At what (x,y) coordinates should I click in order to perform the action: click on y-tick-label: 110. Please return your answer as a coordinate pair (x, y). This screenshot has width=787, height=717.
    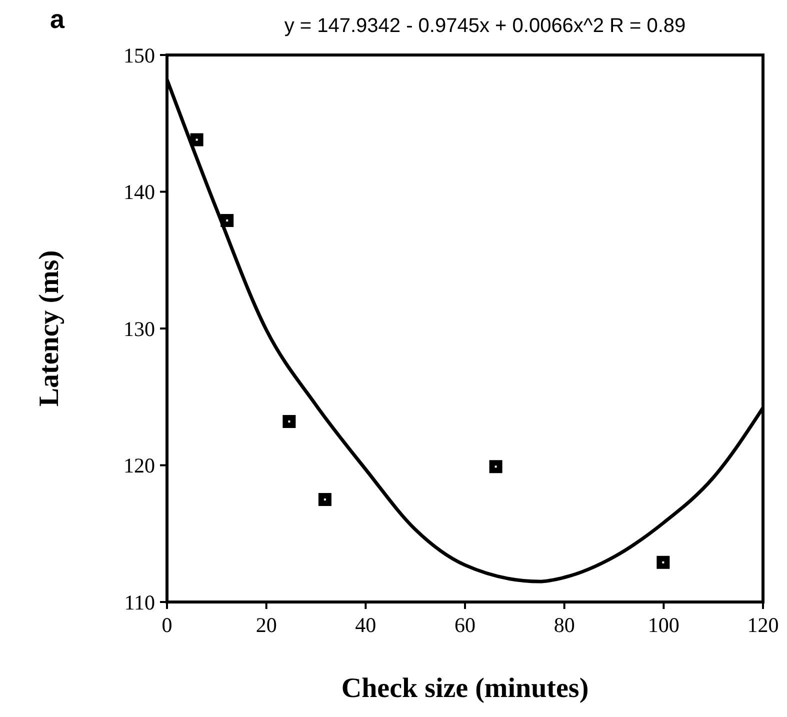
    Looking at the image, I should click on (139, 602).